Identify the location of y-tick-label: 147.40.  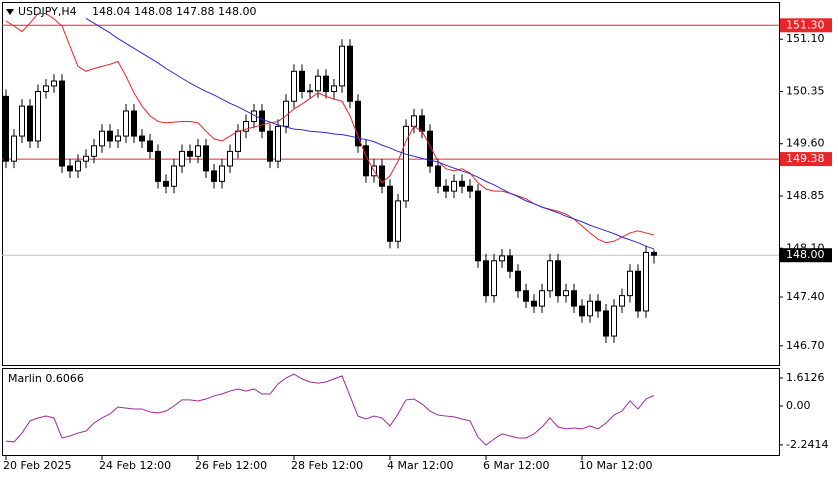
(805, 296).